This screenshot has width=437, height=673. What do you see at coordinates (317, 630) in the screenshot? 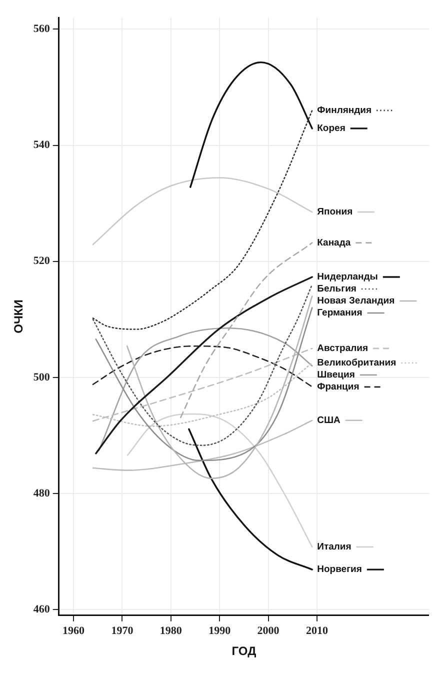
I see `x-tick-label: 2010` at bounding box center [317, 630].